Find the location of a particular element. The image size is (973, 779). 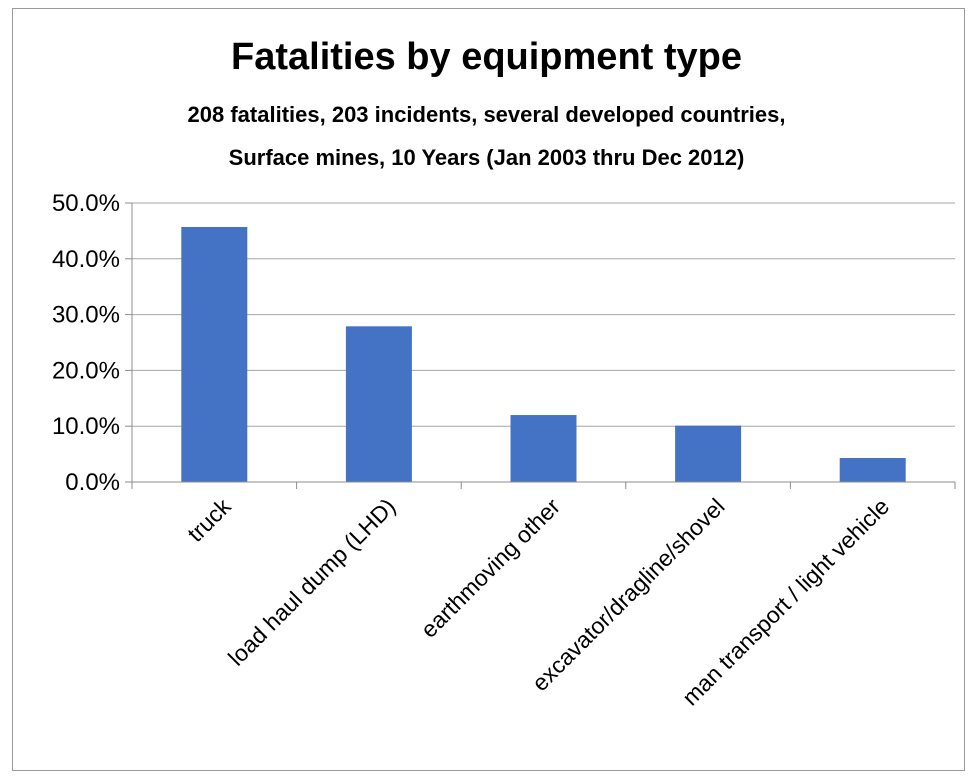

x-category-label: excavator/dragline/shovel is located at coordinates (628, 594).